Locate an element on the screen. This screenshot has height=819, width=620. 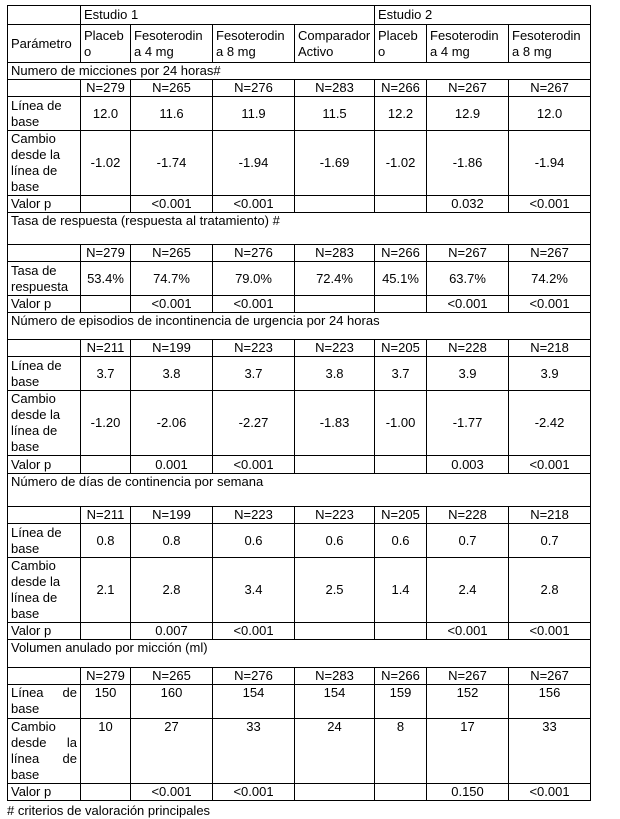
table-row: Valor p <0.001 <0.001 0.032 <0.001 is located at coordinates (299, 204).